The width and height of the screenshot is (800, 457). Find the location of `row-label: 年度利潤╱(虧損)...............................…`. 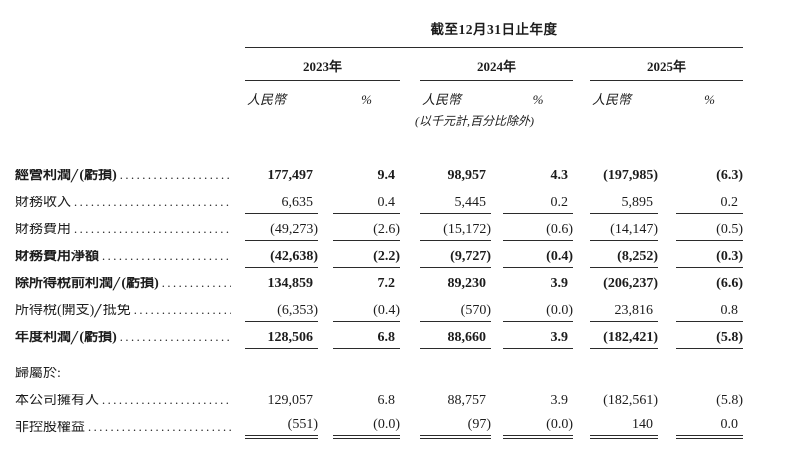

row-label: 年度利潤╱(虧損)...............................… is located at coordinates (130, 340).